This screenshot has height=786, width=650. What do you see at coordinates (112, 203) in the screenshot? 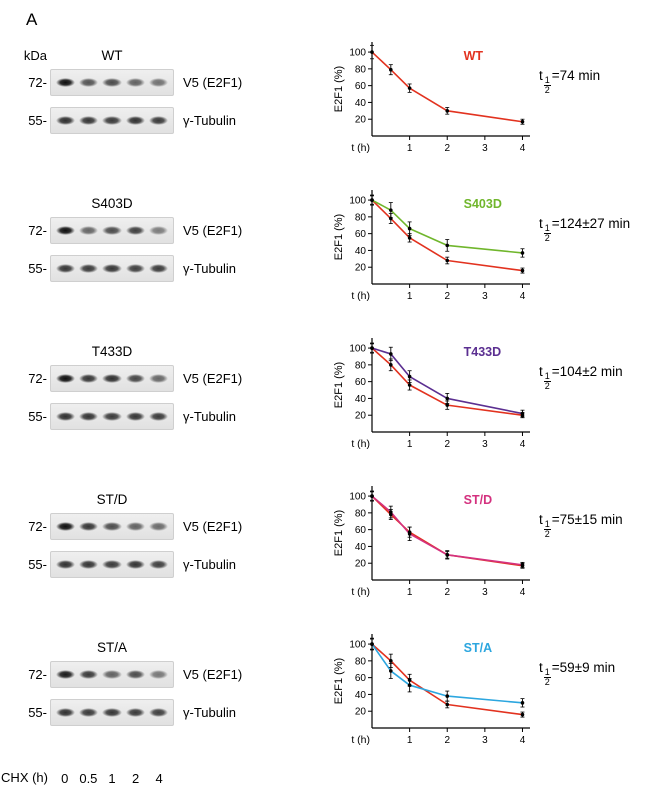
I see `blot-title: S403D` at bounding box center [112, 203].